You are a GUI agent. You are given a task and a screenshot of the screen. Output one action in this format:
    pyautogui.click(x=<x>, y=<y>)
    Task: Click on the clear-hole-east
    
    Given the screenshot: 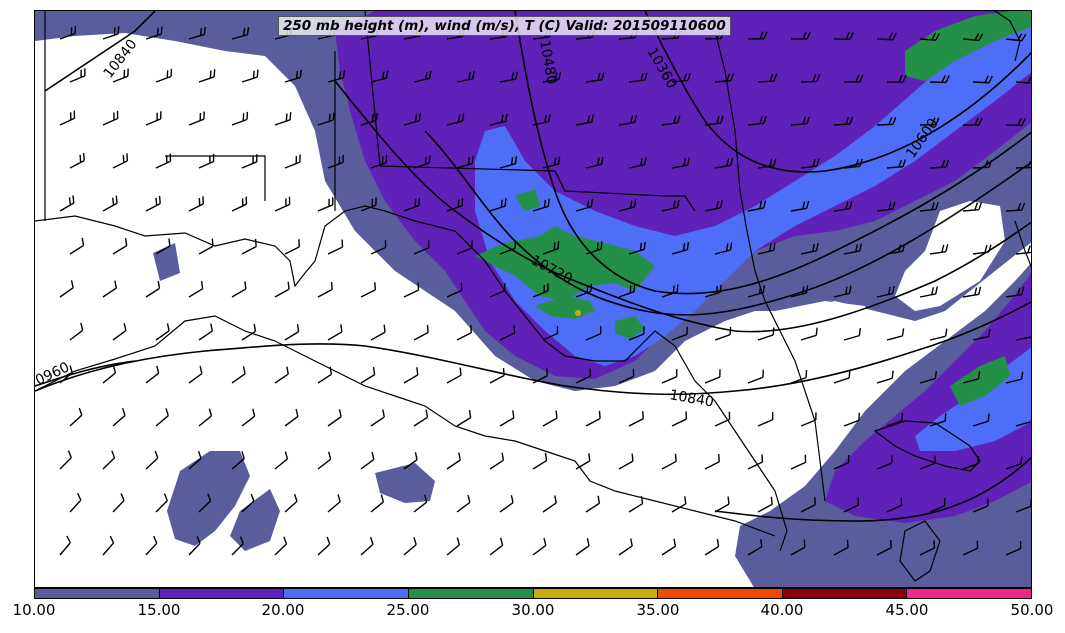 What is the action you would take?
    pyautogui.click(x=950, y=256)
    